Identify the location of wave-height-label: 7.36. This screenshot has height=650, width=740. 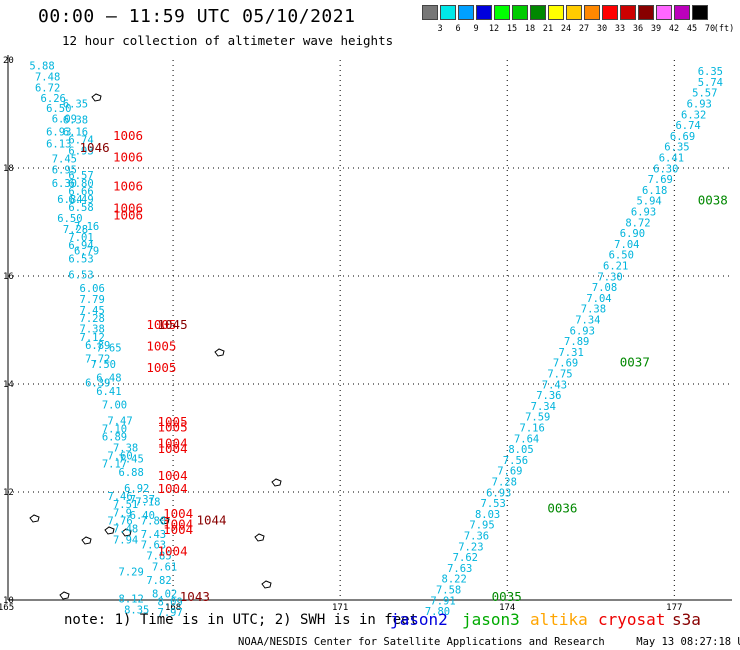
(476, 537).